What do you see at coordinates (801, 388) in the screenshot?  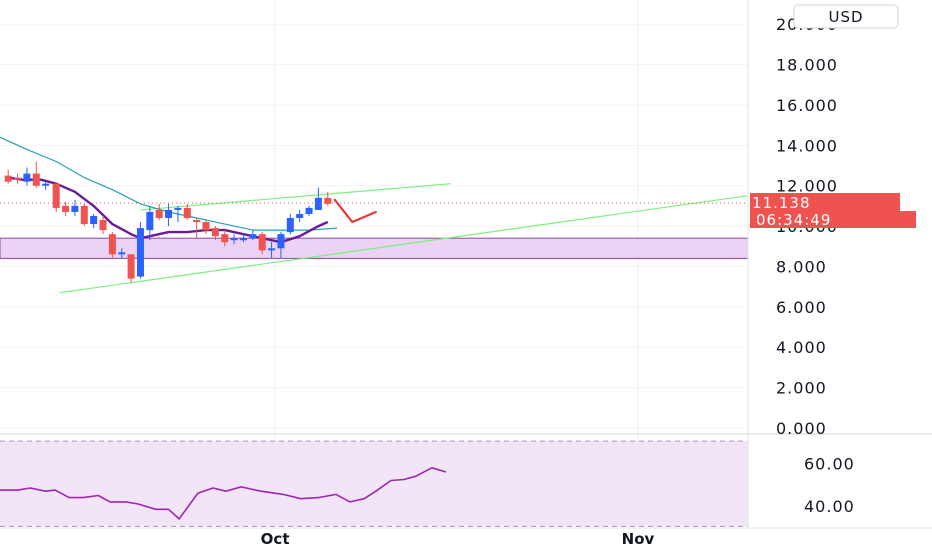 I see `y-tick-label: 2.000` at bounding box center [801, 388].